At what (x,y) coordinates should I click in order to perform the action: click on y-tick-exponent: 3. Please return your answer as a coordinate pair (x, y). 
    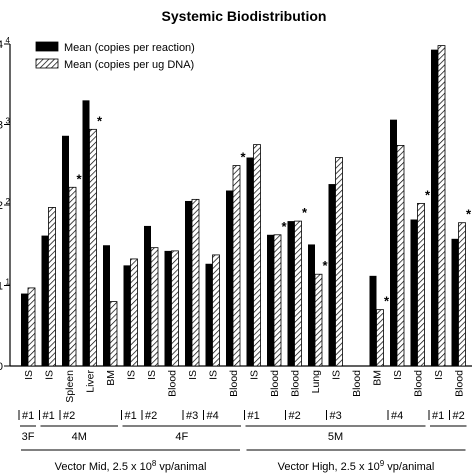
    Looking at the image, I should click on (8, 121).